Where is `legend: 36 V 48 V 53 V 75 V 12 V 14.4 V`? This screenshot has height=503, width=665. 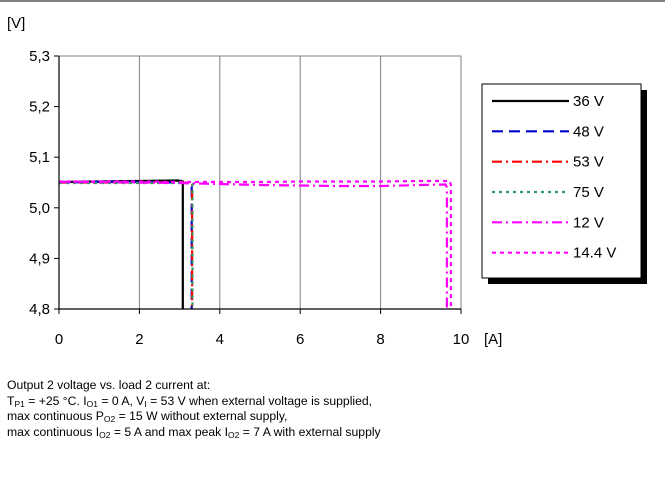
legend: 36 V 48 V 53 V 75 V 12 V 14.4 V is located at coordinates (564, 183).